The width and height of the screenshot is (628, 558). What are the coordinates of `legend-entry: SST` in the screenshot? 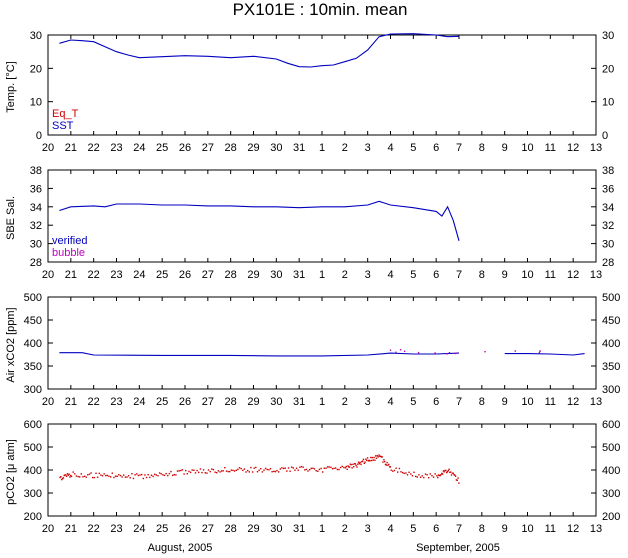 It's located at (63, 126).